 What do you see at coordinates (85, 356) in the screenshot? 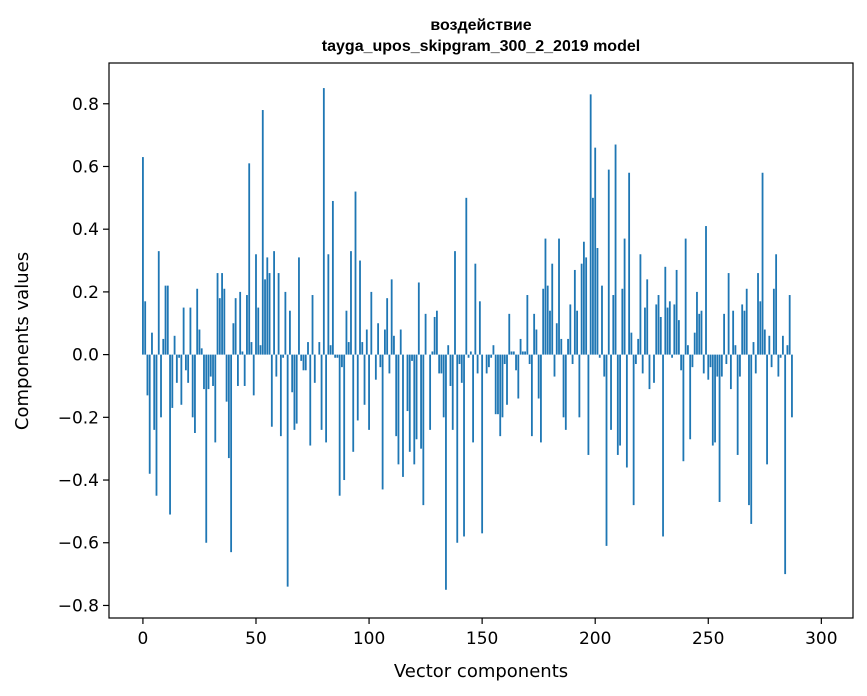
I see `y-tick-label: 0.0` at bounding box center [85, 356].